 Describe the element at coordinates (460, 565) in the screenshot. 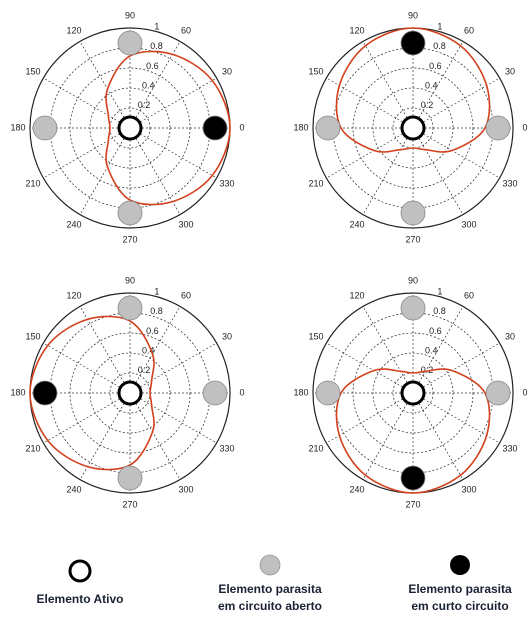

I see `legend-short` at that location.